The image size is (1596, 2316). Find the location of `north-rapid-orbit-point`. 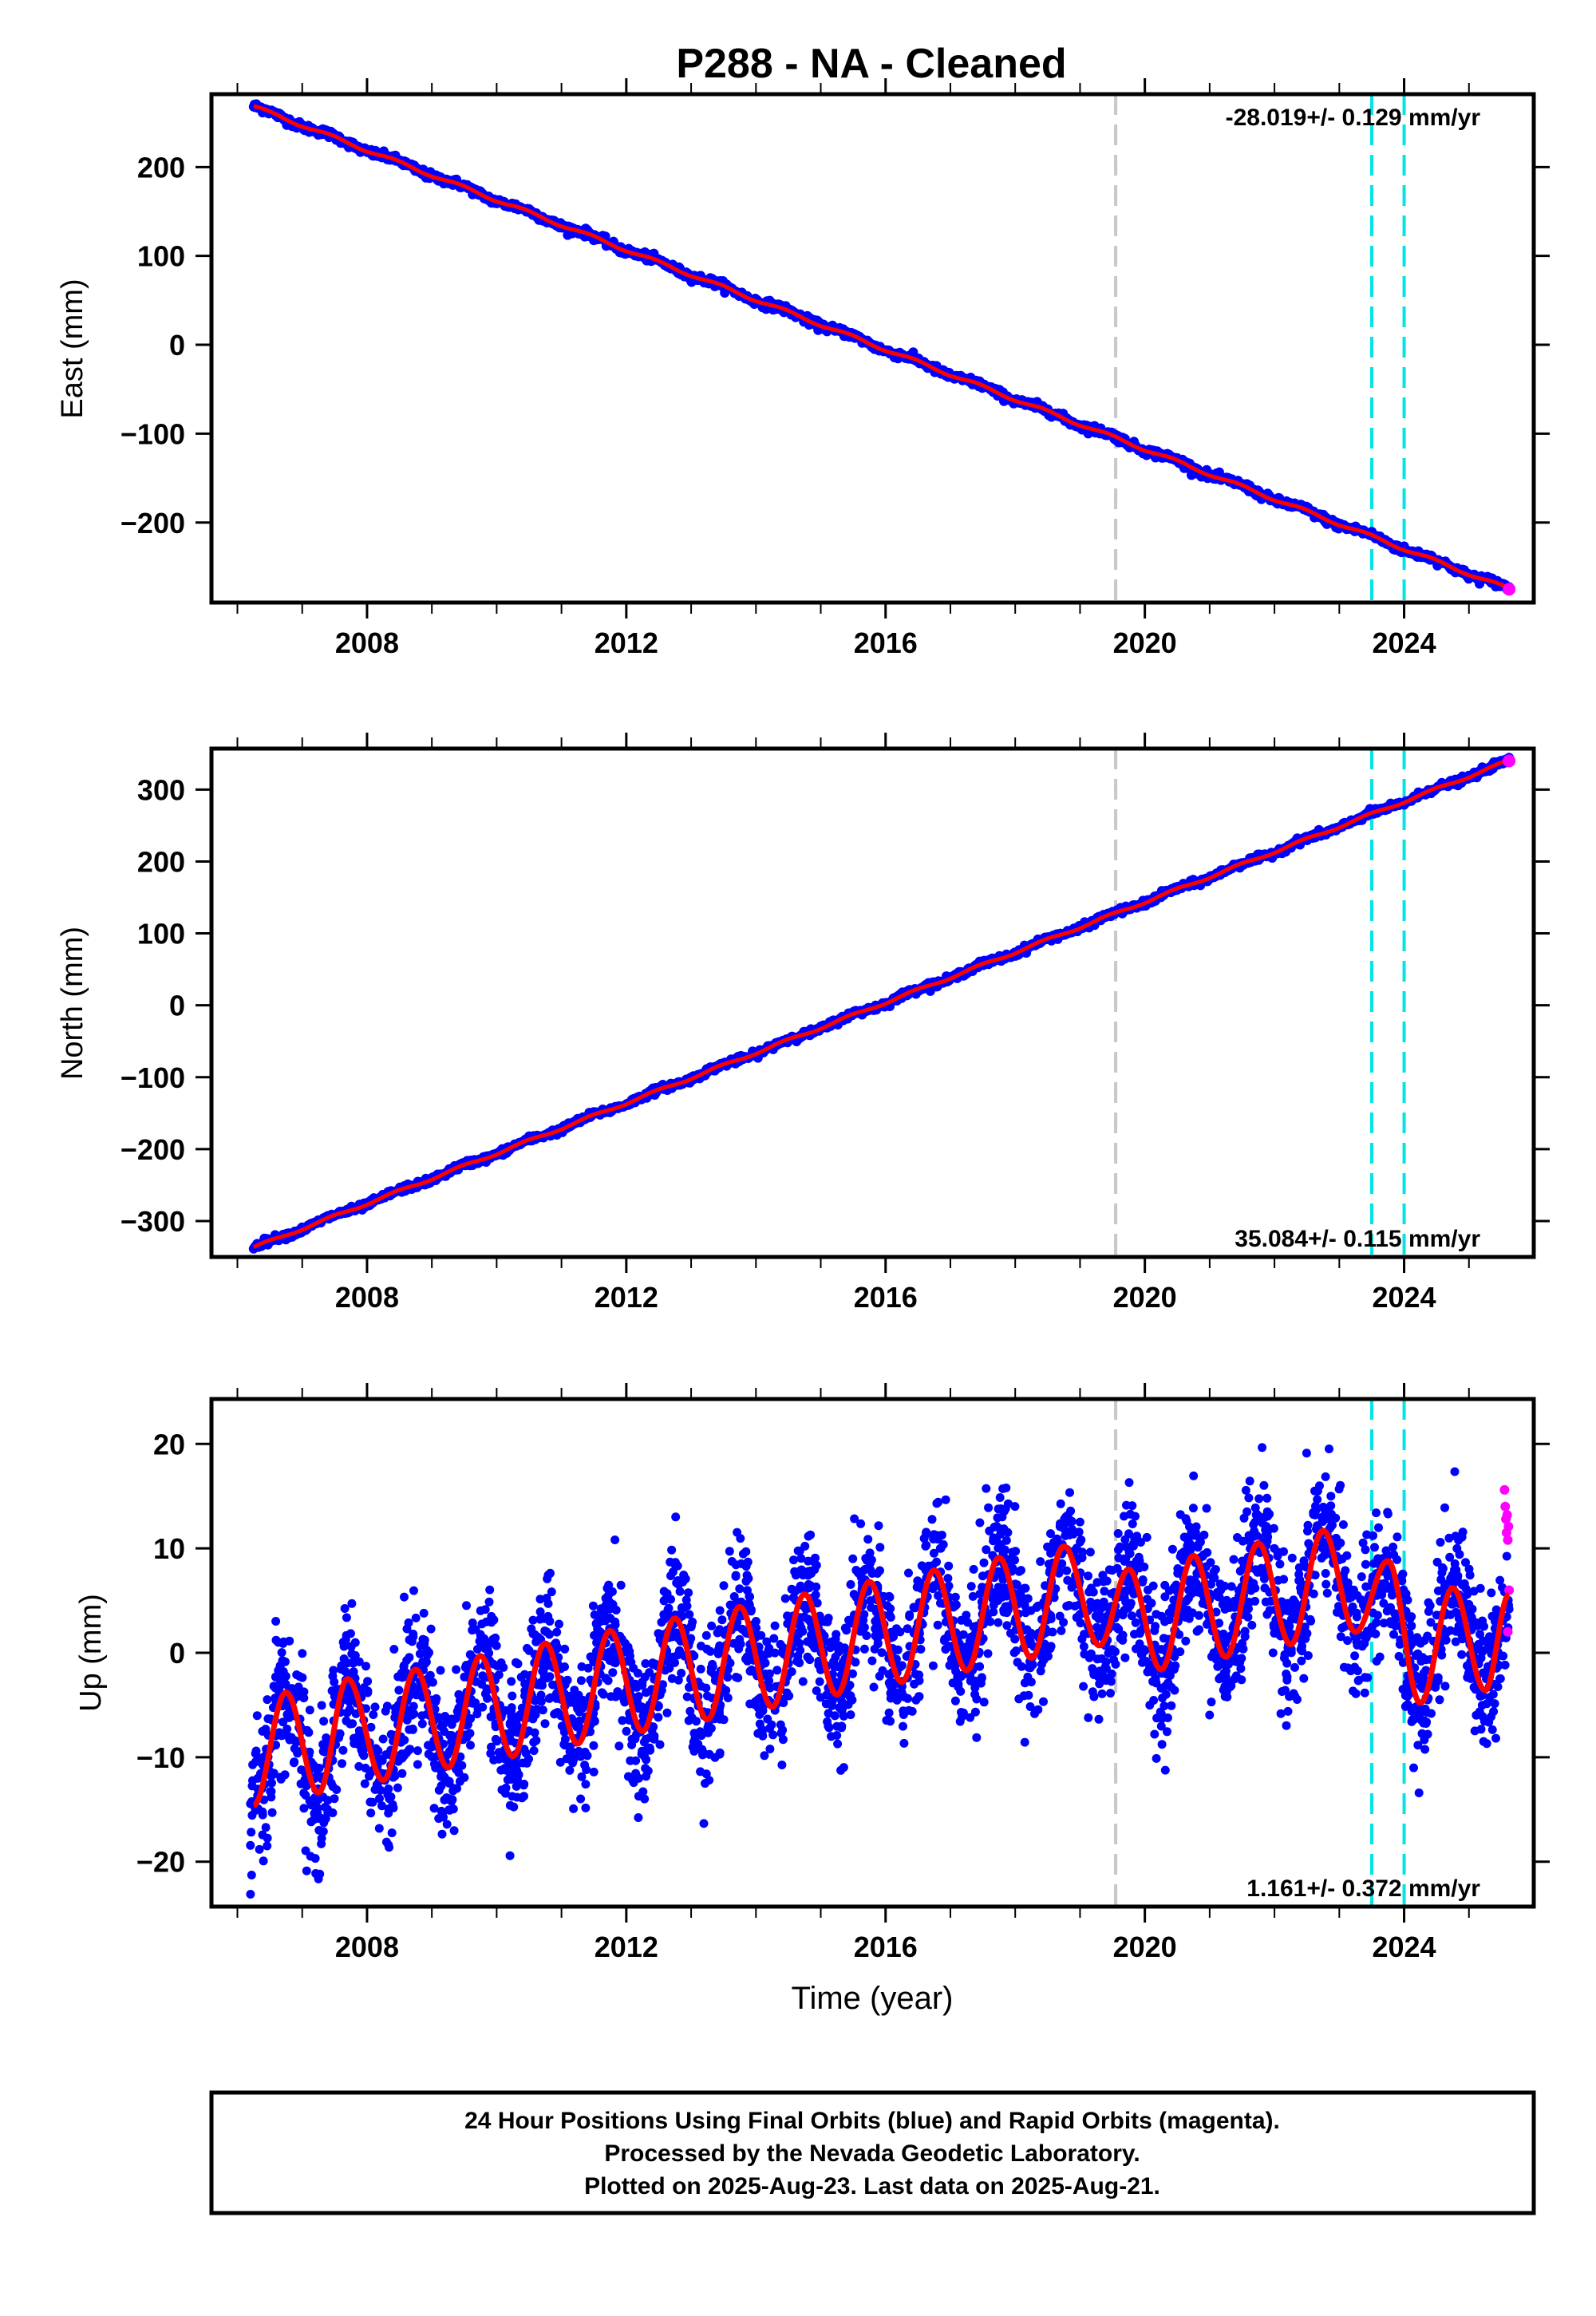

north-rapid-orbit-point is located at coordinates (1509, 761).